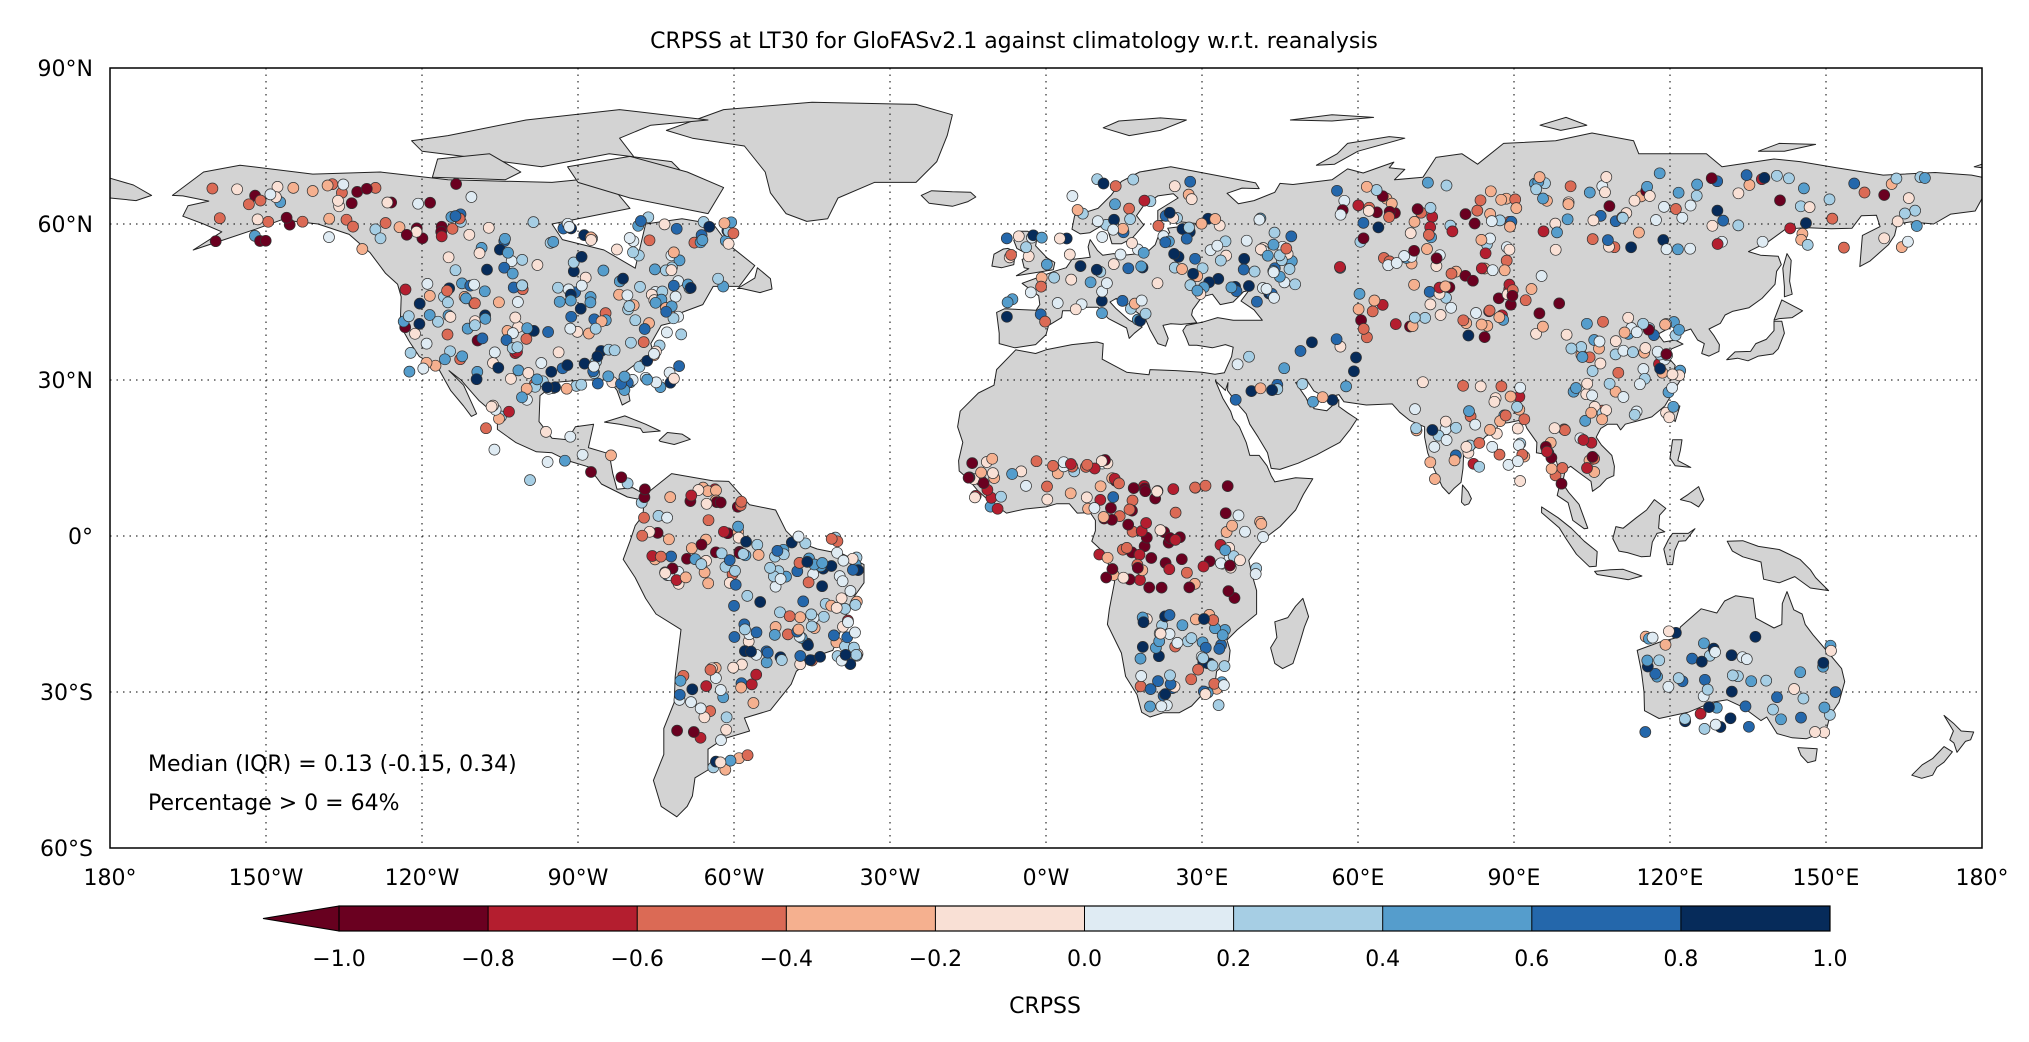  What do you see at coordinates (1787, 147) in the screenshot?
I see `new-siberian-islands-land` at bounding box center [1787, 147].